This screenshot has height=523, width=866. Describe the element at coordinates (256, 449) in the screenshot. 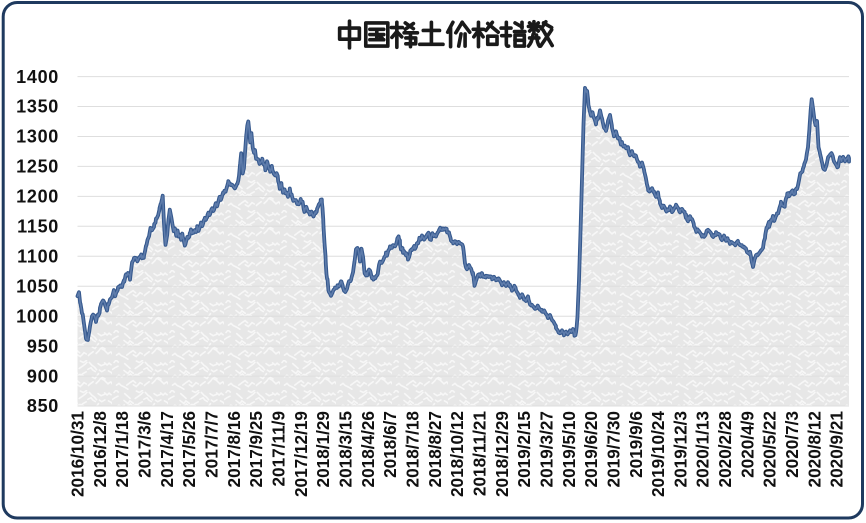

I see `svg-text: 2017/9/25` at that location.